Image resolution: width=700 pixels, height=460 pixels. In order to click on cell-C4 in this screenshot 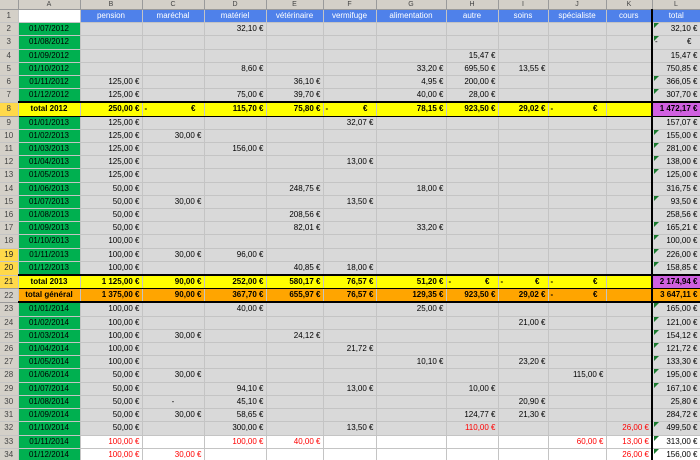, I will do `click(173, 56)`.